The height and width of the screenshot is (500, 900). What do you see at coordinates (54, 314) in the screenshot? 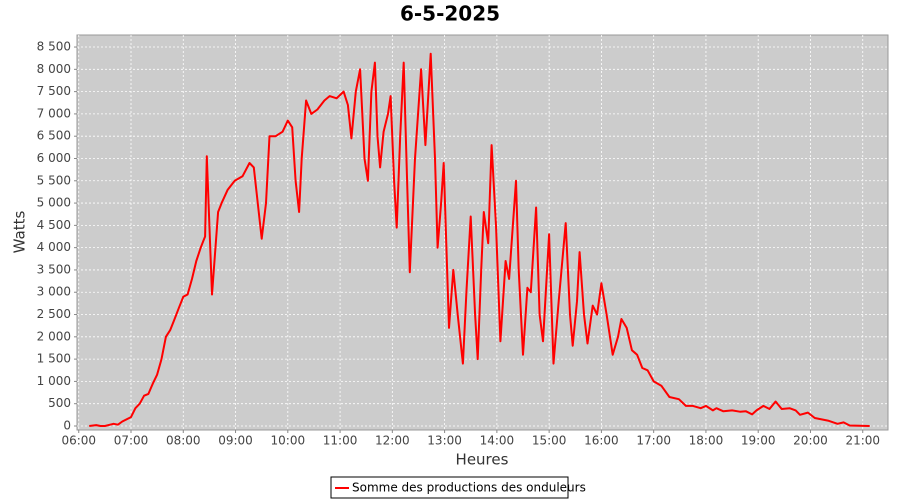
I see `y-tick-label: 2 500` at bounding box center [54, 314].